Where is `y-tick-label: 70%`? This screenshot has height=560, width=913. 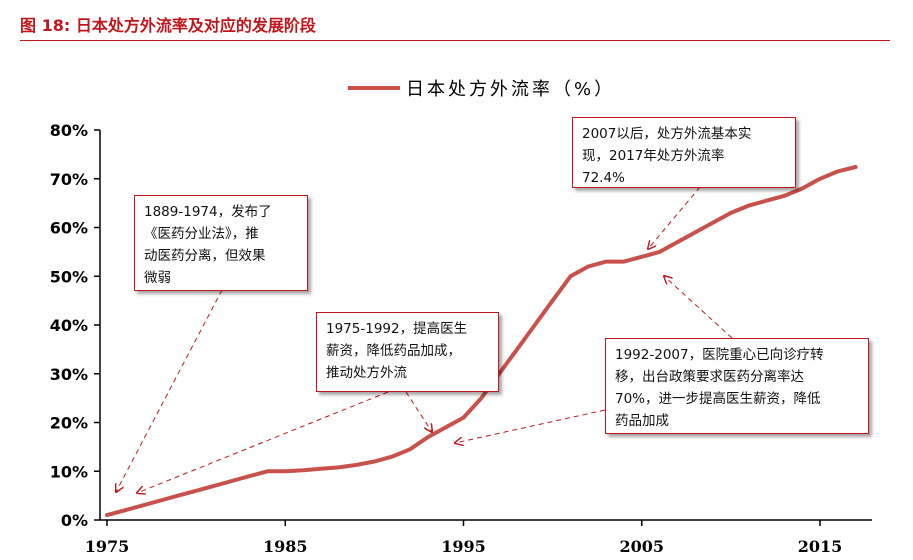 y-tick-label: 70% is located at coordinates (69, 179).